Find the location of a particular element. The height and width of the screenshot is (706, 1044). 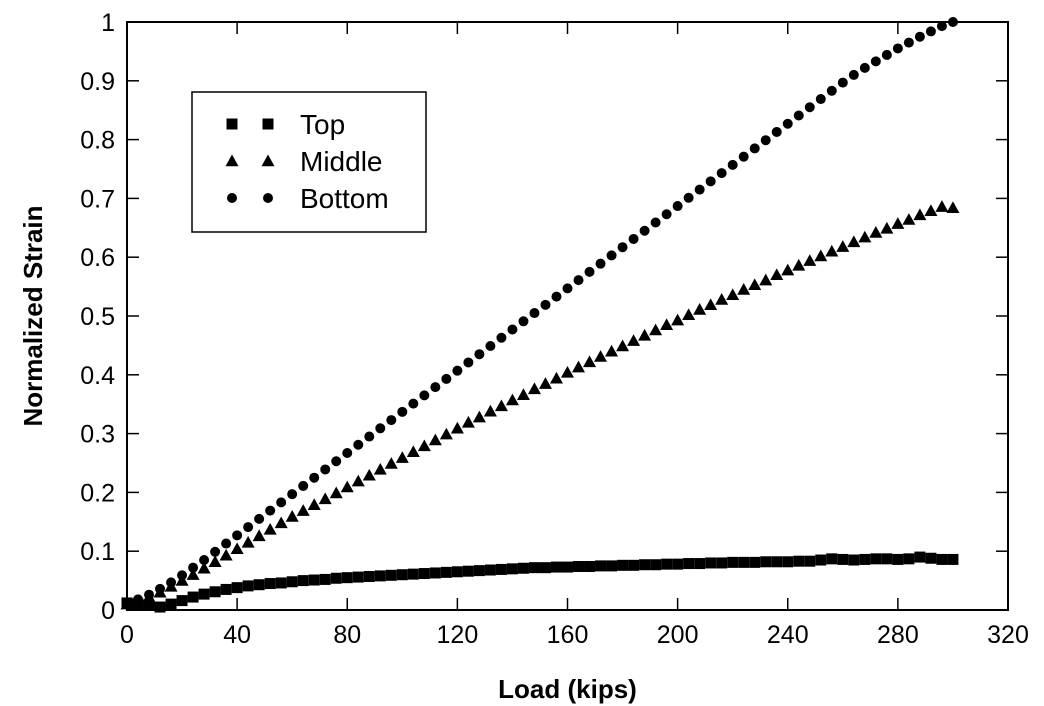

x-tick-label: 40 is located at coordinates (237, 635).